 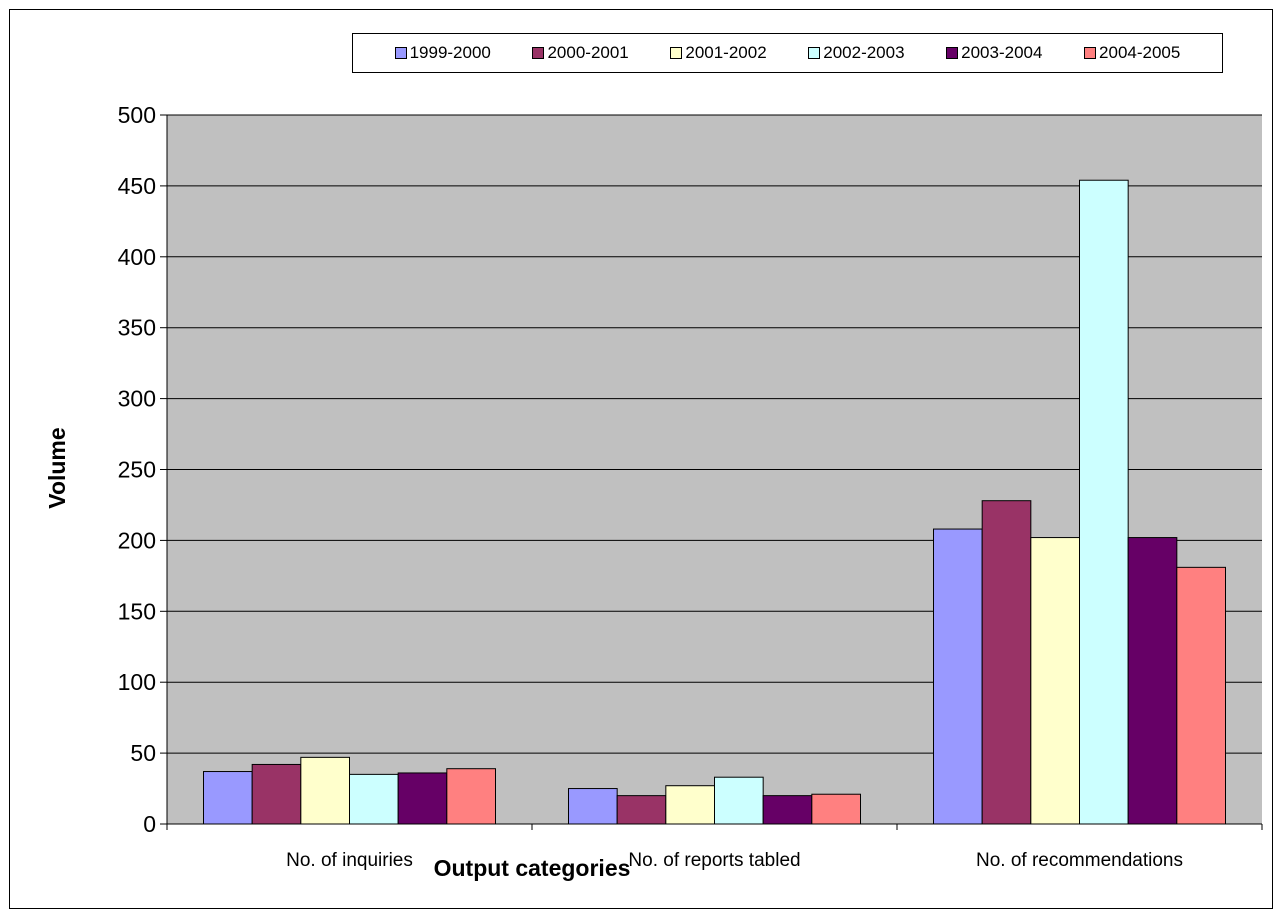 I want to click on legend-item: 2004-2005, so click(x=1132, y=53).